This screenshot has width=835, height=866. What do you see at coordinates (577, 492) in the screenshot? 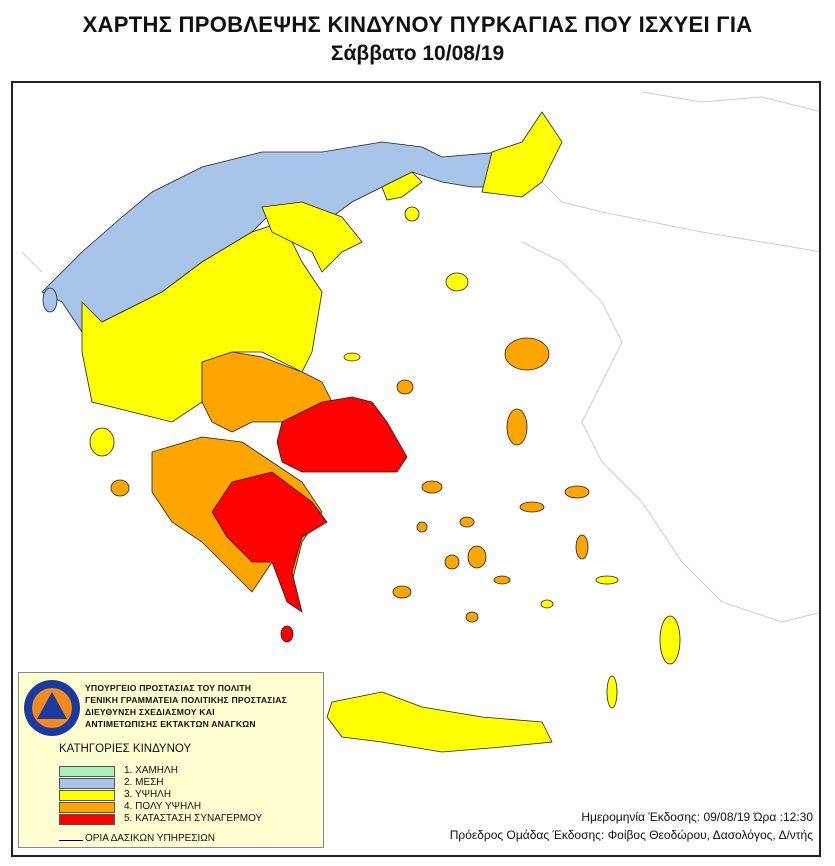
I see `island-samos` at bounding box center [577, 492].